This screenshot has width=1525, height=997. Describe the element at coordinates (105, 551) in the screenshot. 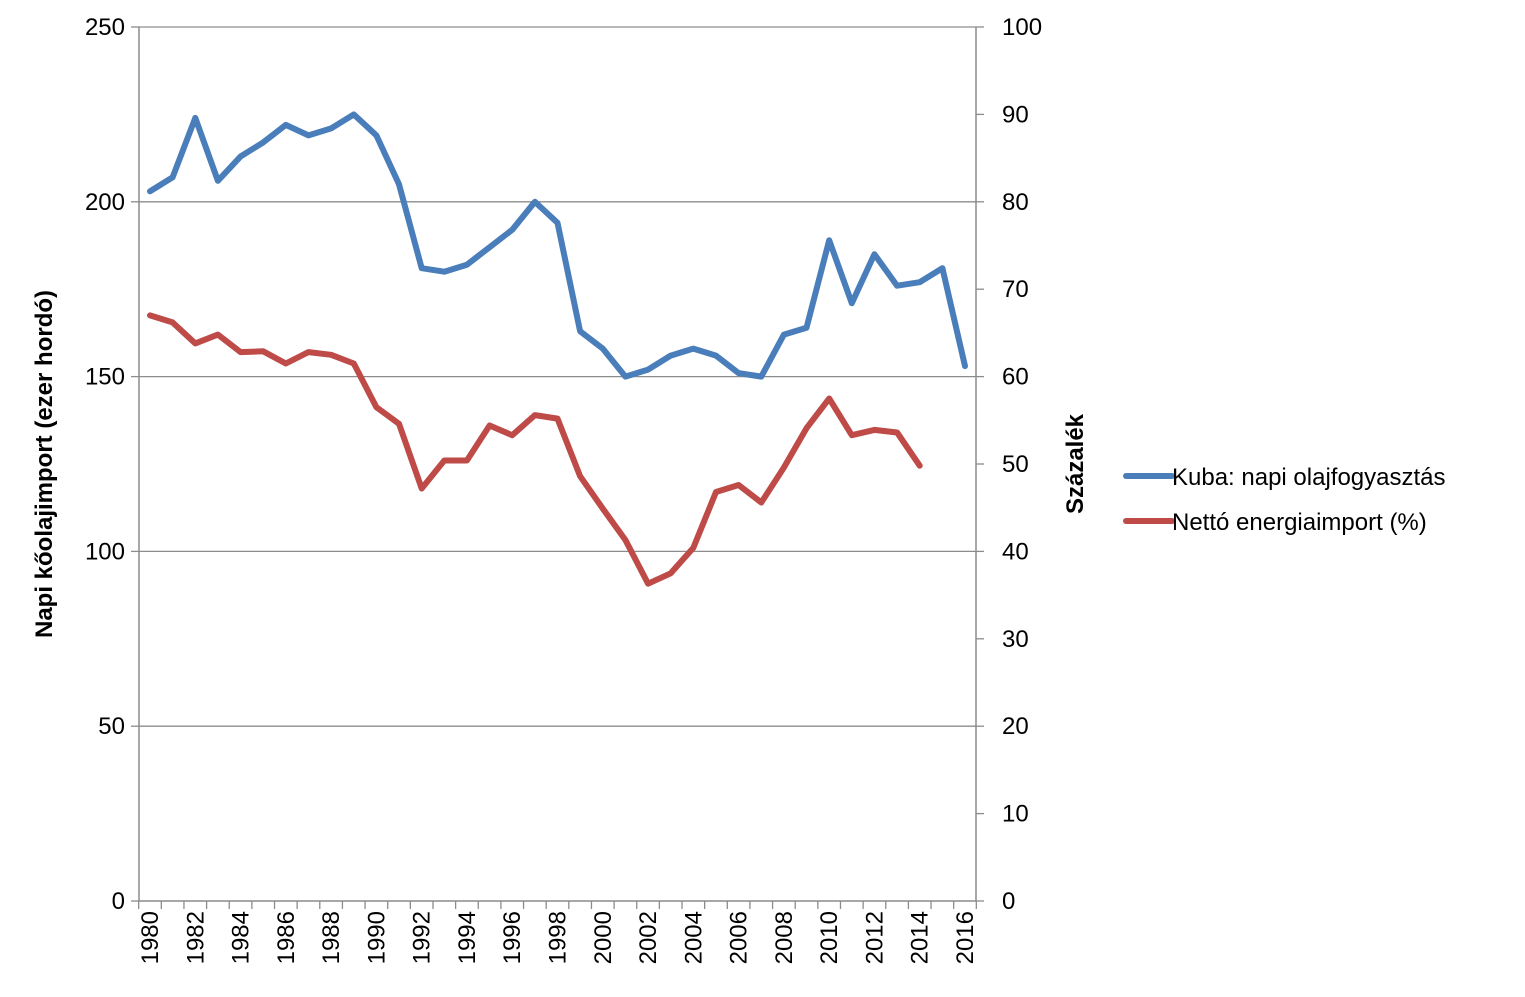

I see `y-left-tick-label: 100` at that location.